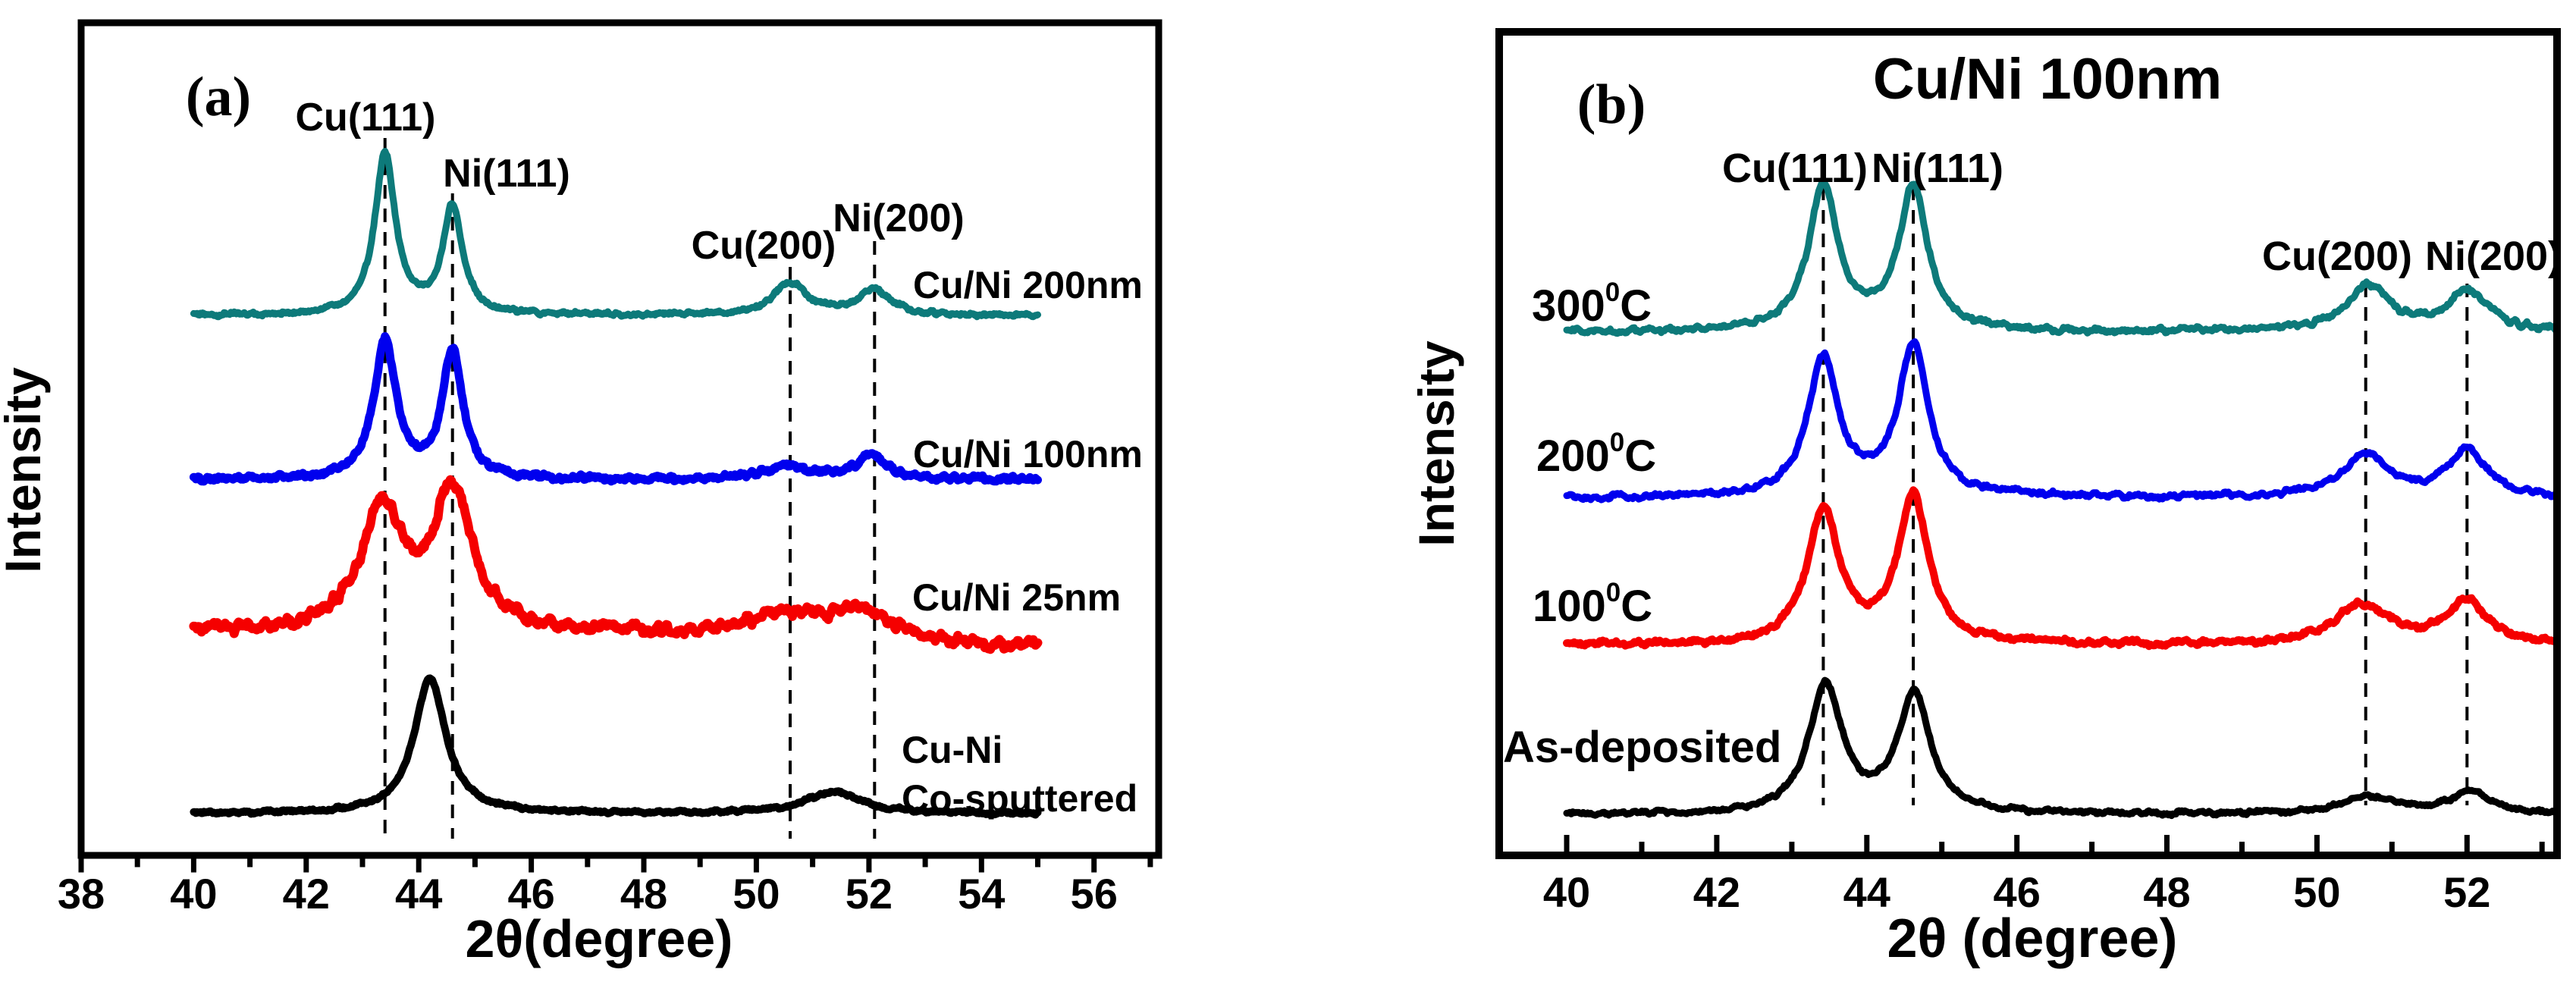  Describe the element at coordinates (1019, 798) in the screenshot. I see `series-label-cu-ni-co-sputtered-line2: Co-sputtered` at that location.